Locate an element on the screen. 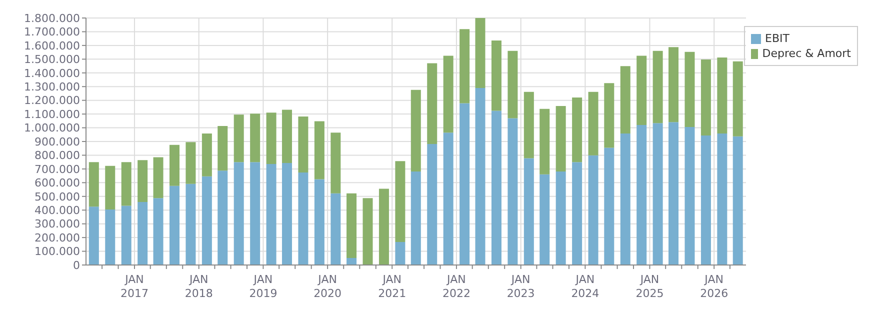 The image size is (876, 313). x-tick-label: JAN 2026 is located at coordinates (714, 286).